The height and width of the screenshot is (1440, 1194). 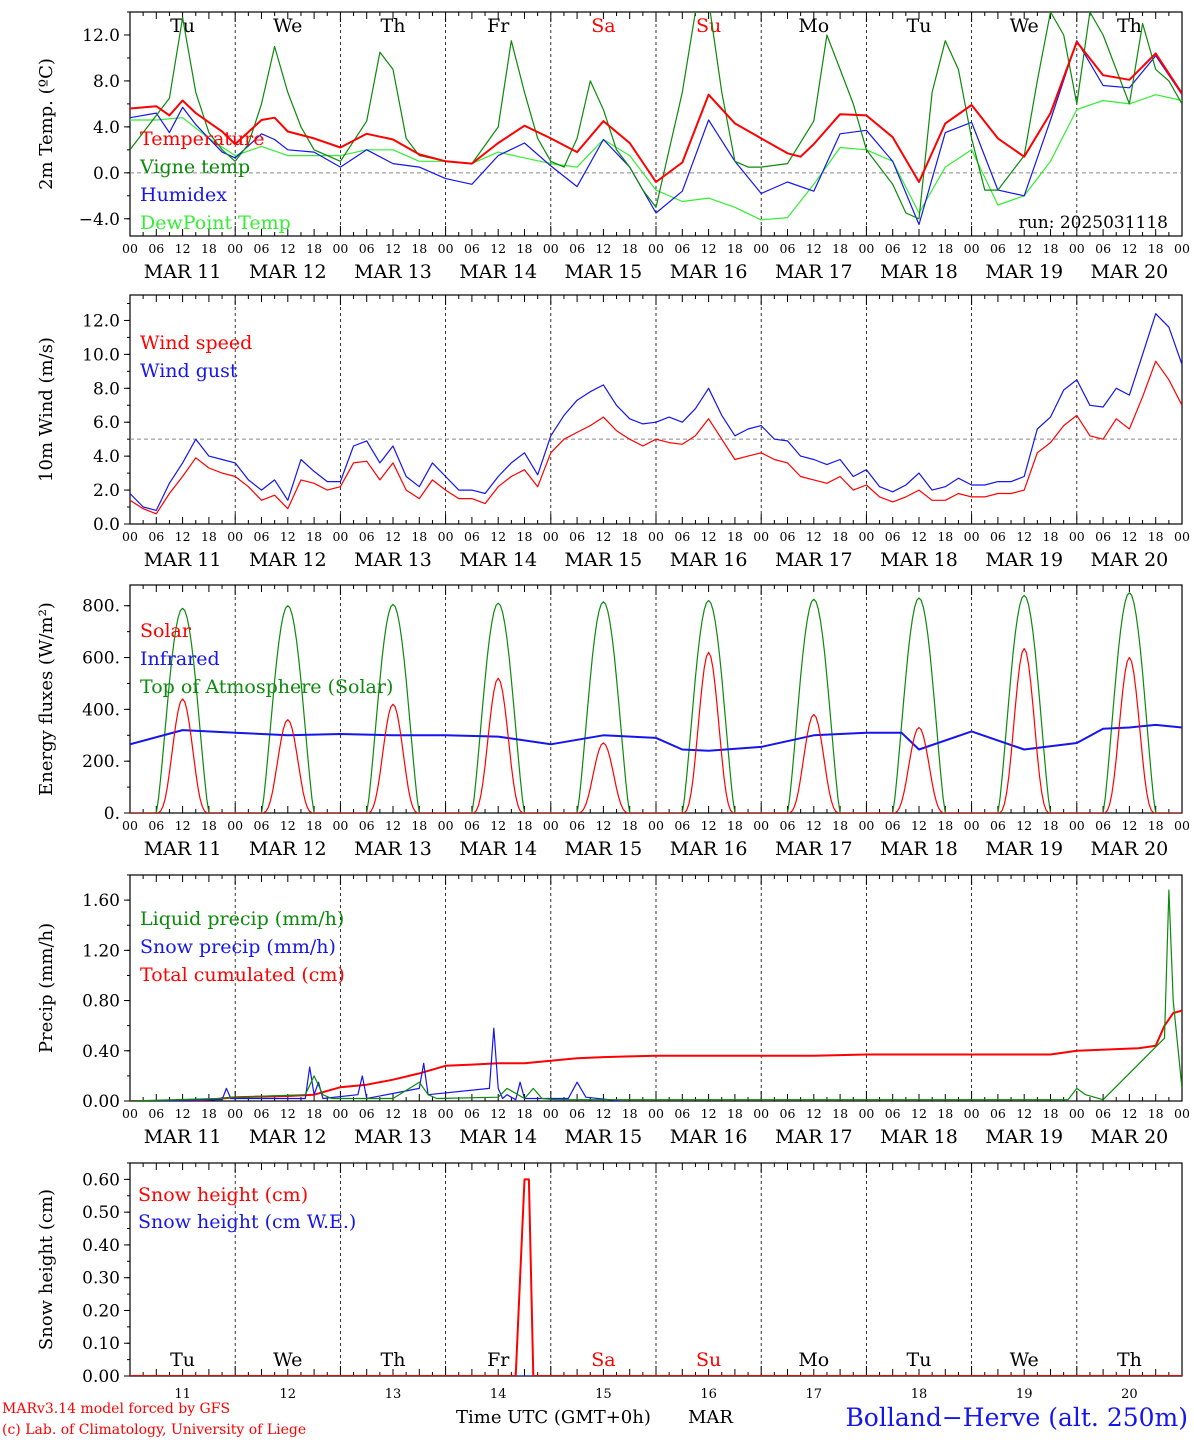 What do you see at coordinates (182, 1360) in the screenshot?
I see `weekday-label: Tu` at bounding box center [182, 1360].